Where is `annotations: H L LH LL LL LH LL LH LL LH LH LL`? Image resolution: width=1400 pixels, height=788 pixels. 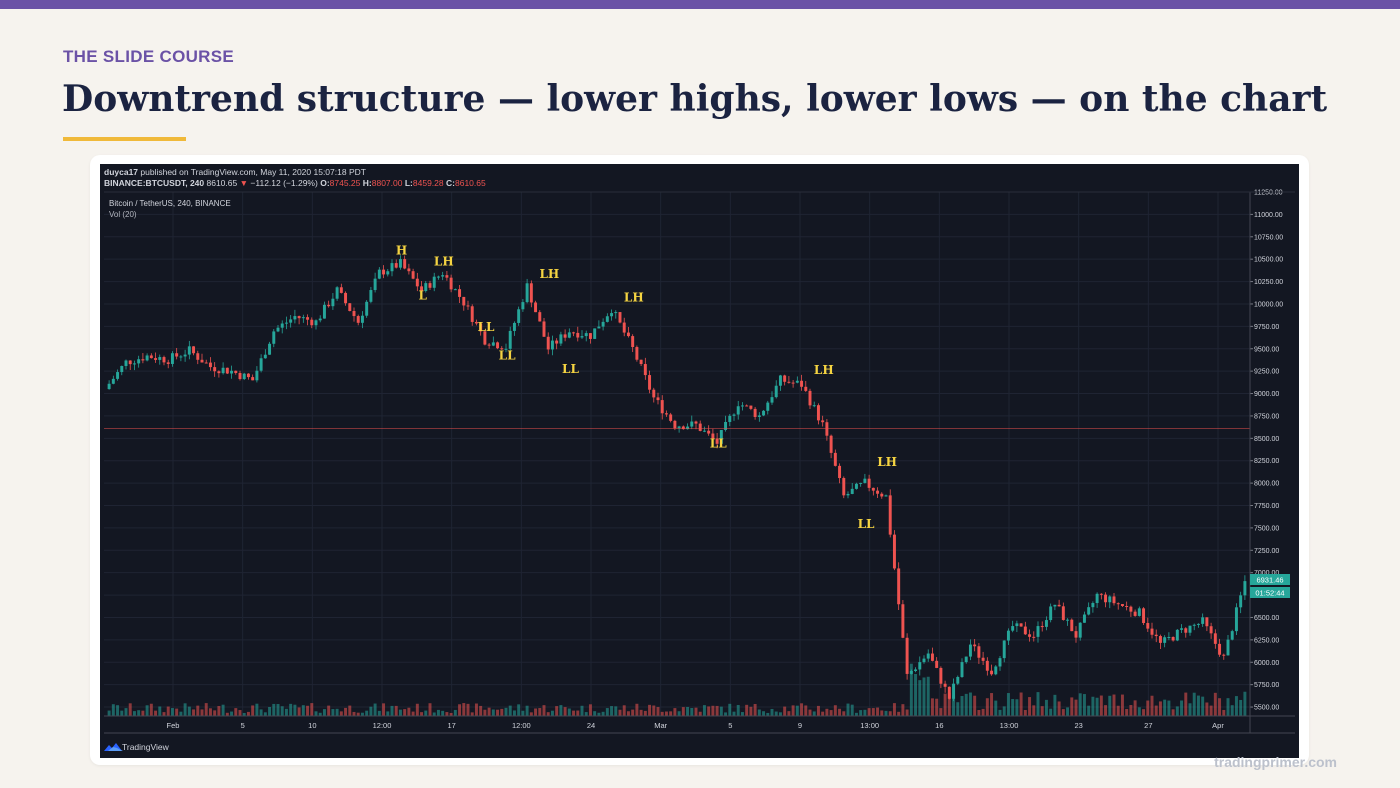 annotations: H L LH LL LL LH LL LH LL LH LH LL is located at coordinates (646, 387).